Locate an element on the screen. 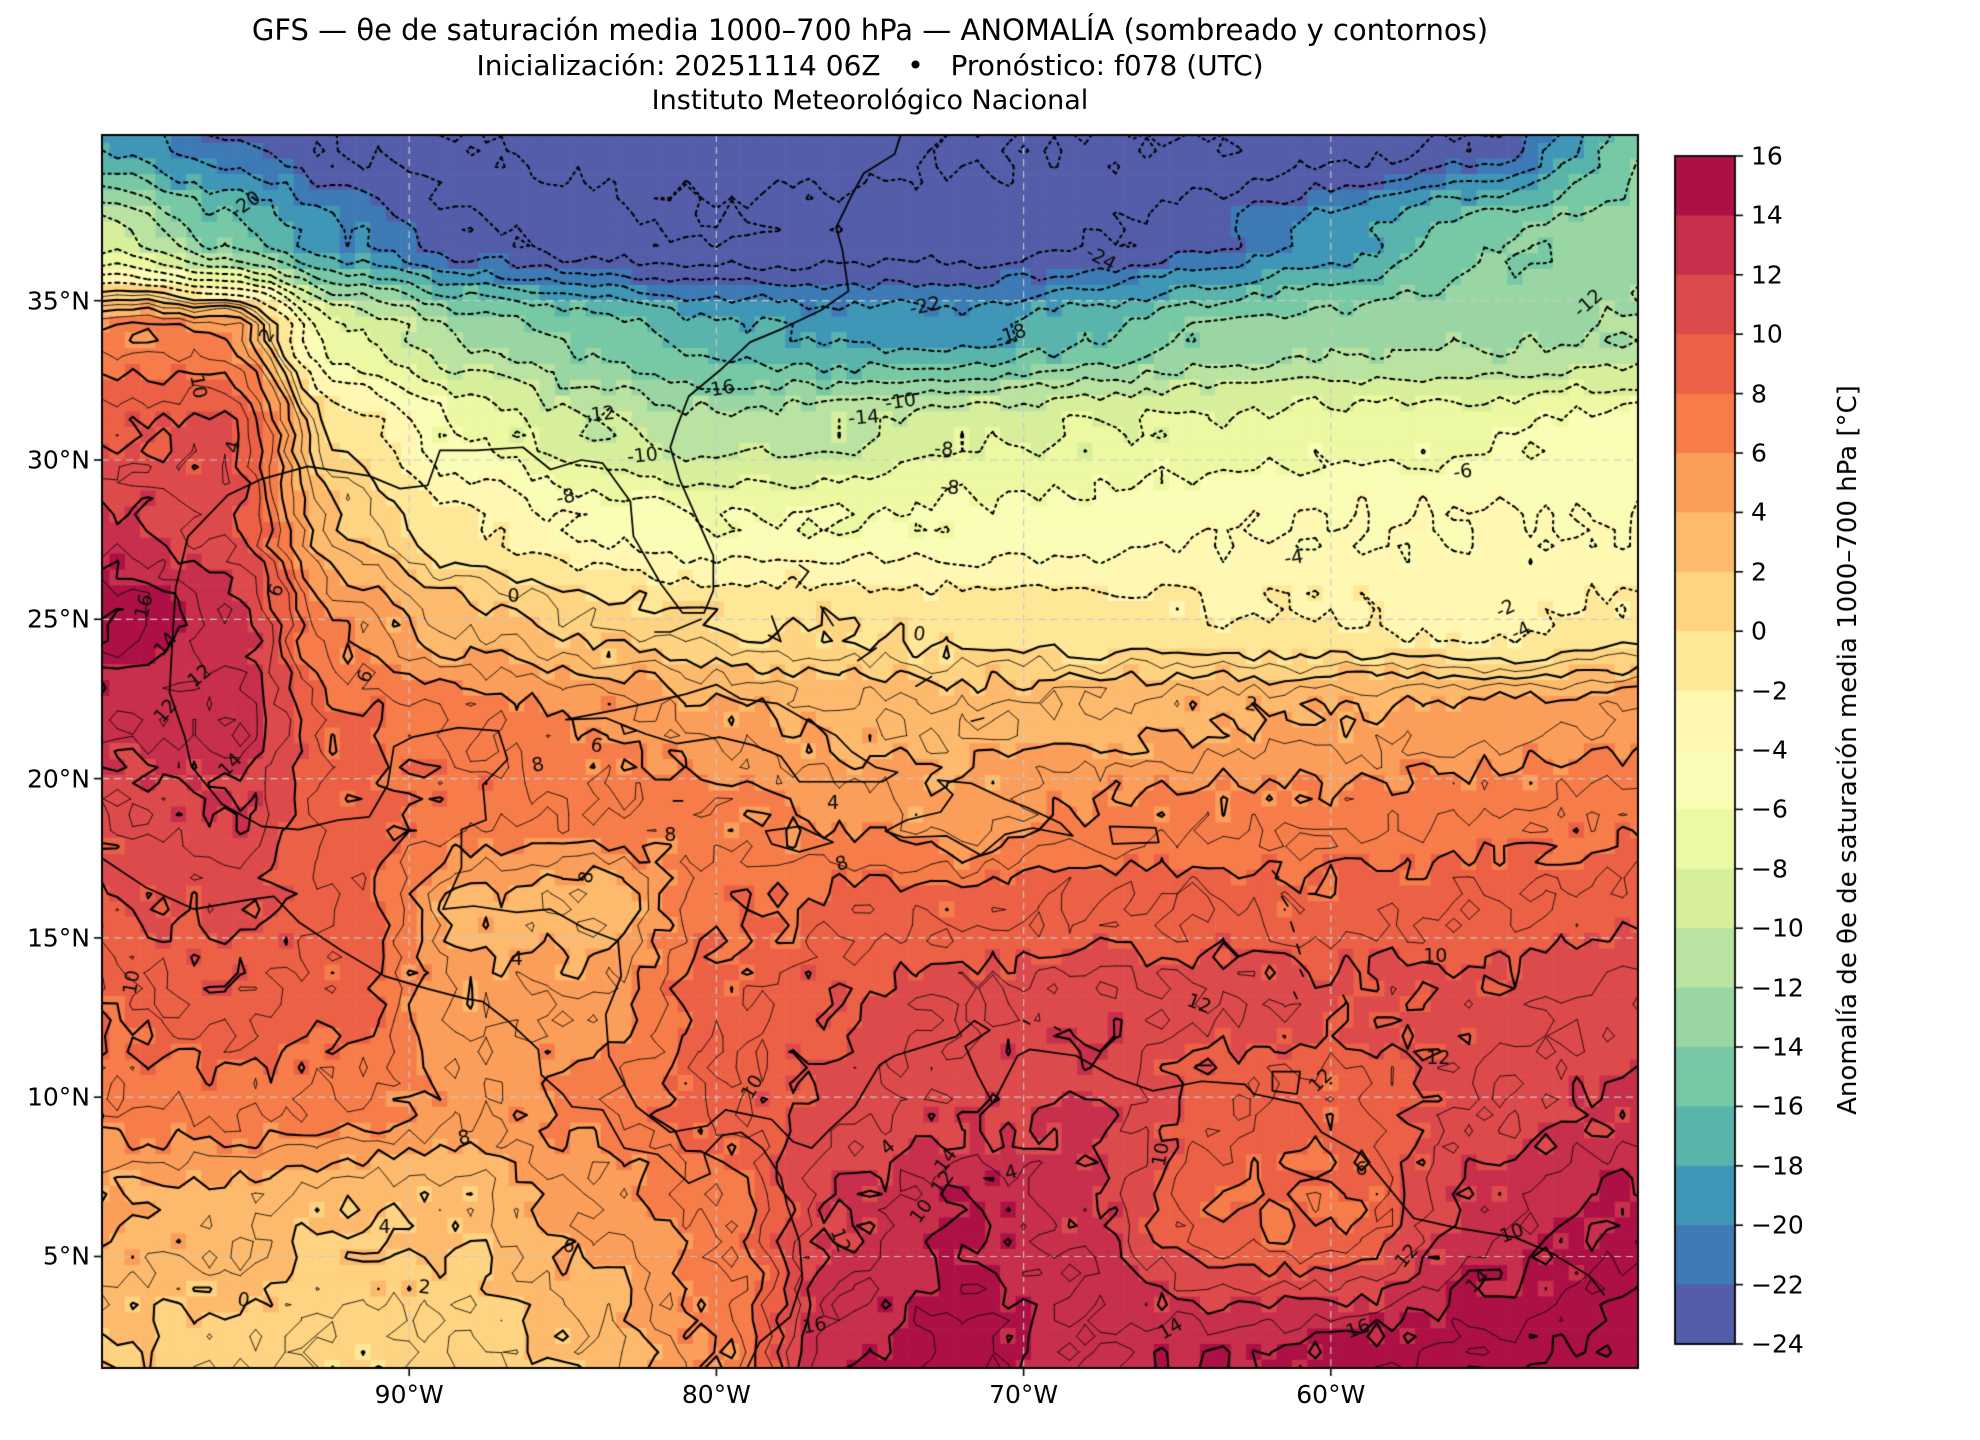 This screenshot has height=1440, width=1980. colorbar-tick-label: −22 is located at coordinates (1777, 1285).